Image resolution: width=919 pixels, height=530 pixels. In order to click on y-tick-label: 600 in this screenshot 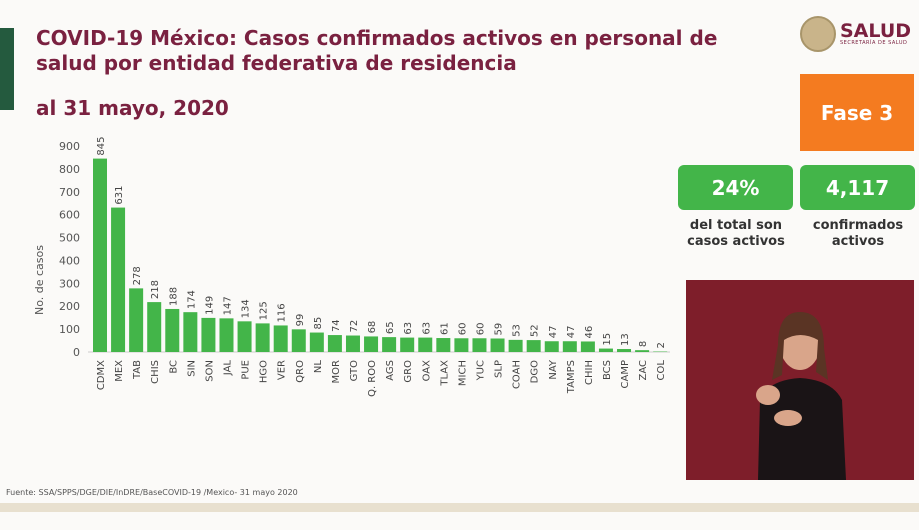, I will do `click(69, 215)`.